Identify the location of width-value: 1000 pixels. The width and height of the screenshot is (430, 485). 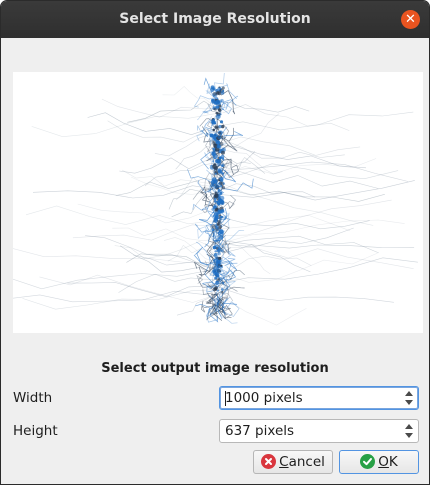
(264, 398).